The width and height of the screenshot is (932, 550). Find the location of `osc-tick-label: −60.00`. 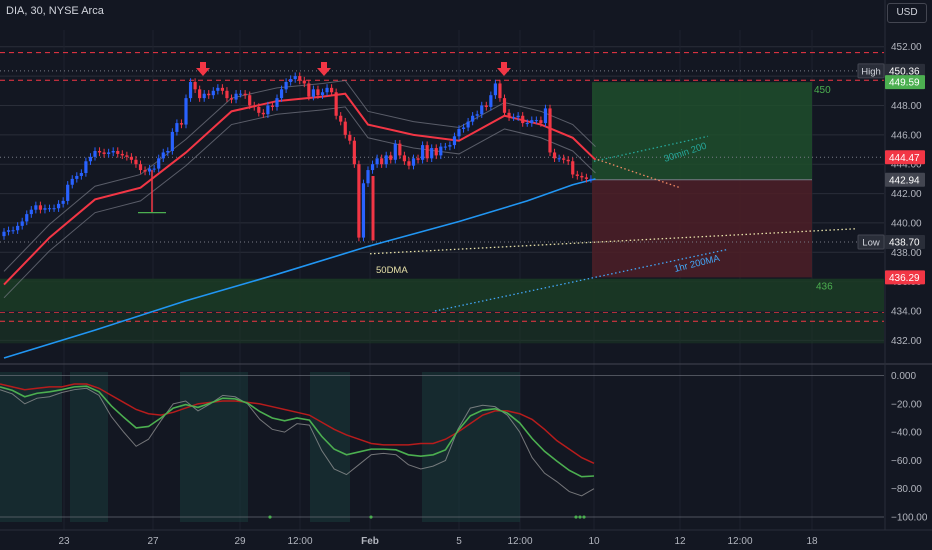

osc-tick-label: −60.00 is located at coordinates (906, 461).